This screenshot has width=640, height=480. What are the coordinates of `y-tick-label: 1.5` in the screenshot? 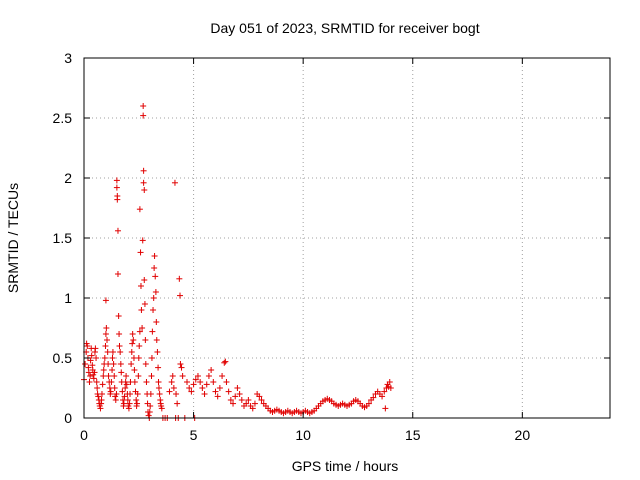 It's located at (63, 238).